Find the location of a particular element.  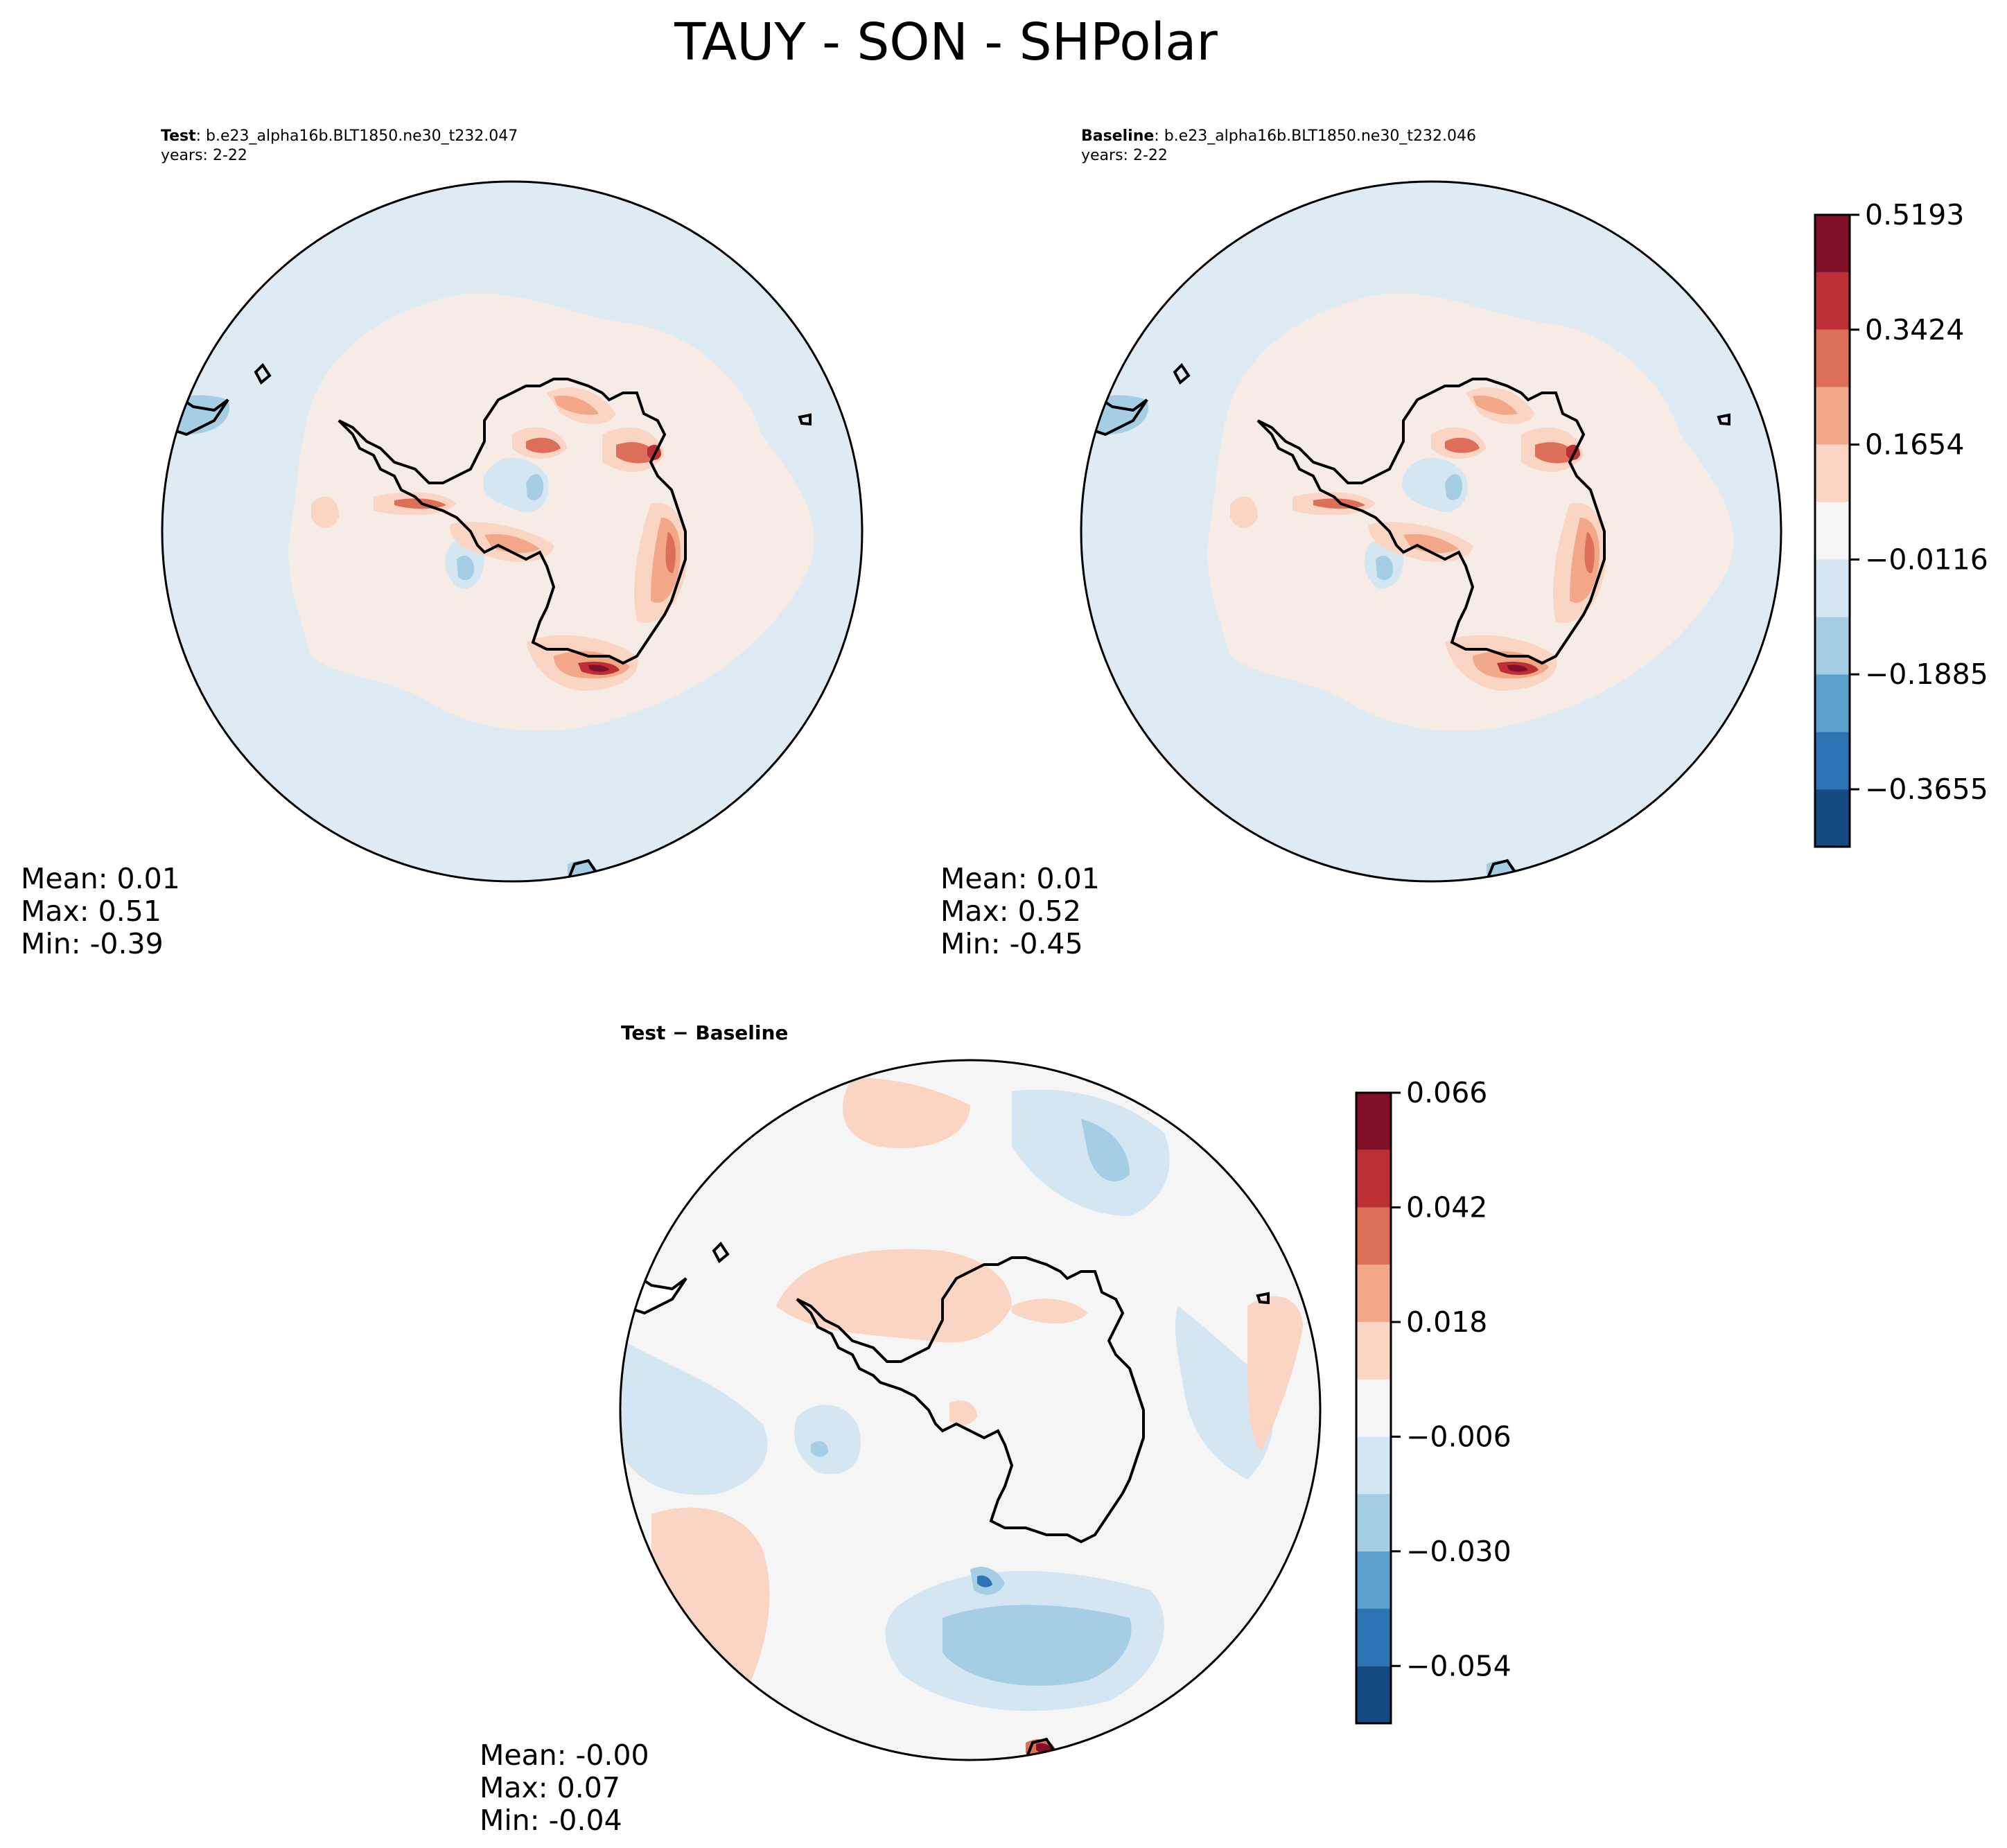

difference-colorbar-tick-label: −0.030 is located at coordinates (1458, 1551).